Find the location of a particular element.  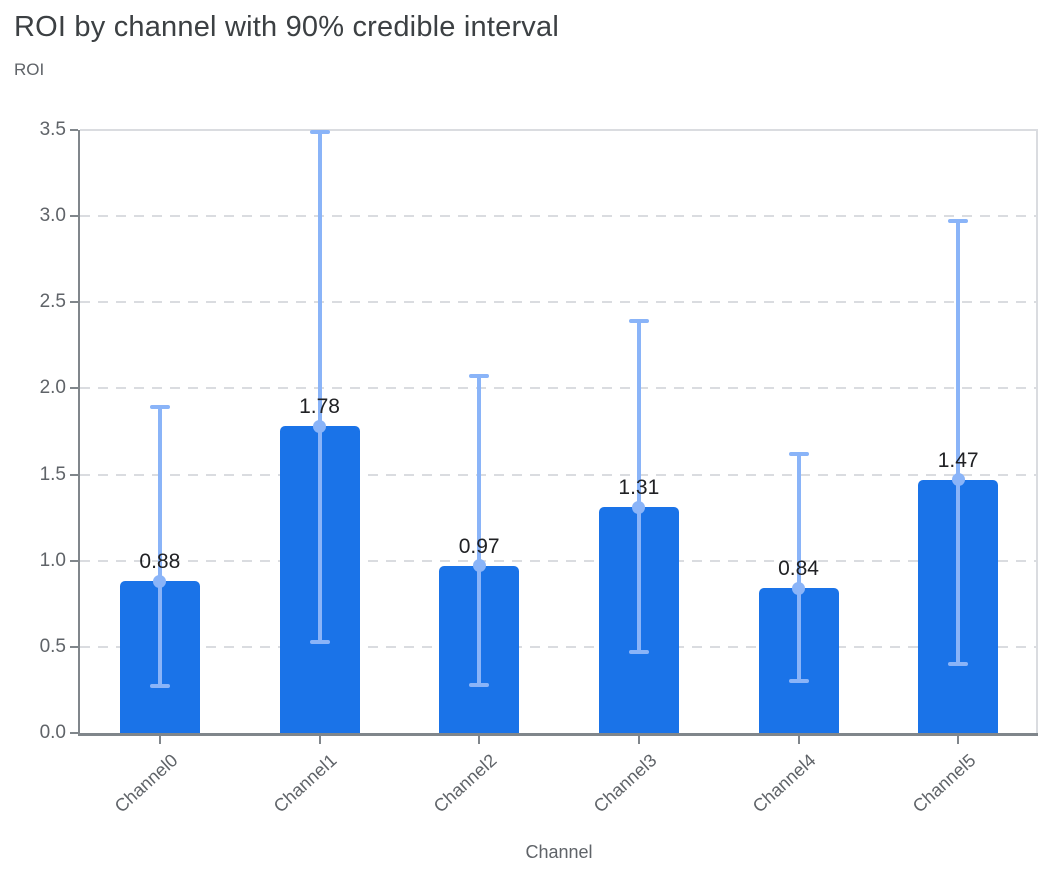

bar-value-label: 0.84 is located at coordinates (798, 569).